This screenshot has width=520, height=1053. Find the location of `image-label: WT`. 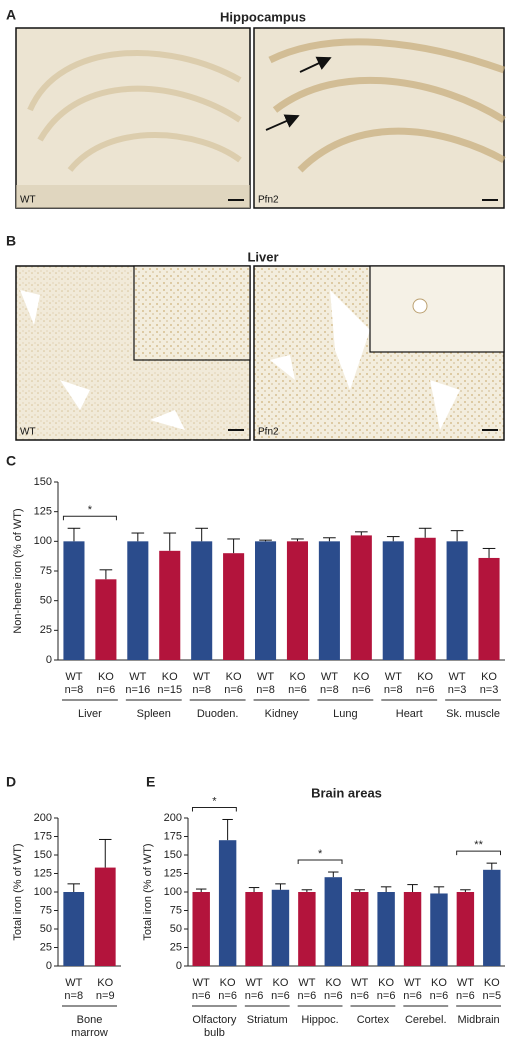

image-label: WT is located at coordinates (28, 200).